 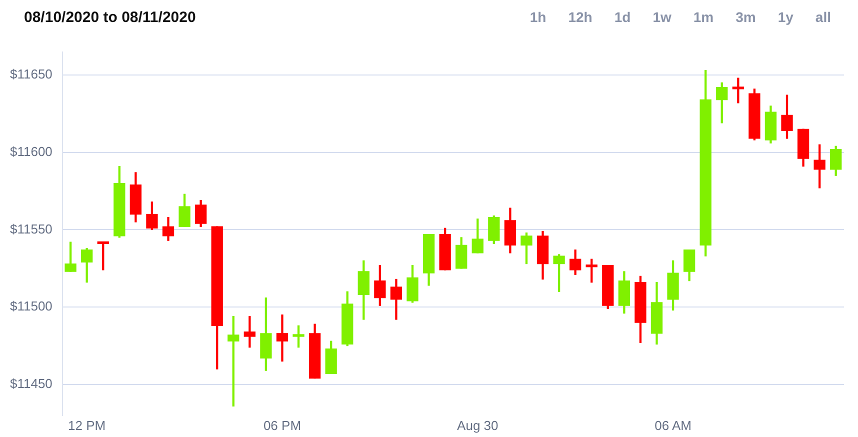 I want to click on text: 1y, so click(x=785, y=17).